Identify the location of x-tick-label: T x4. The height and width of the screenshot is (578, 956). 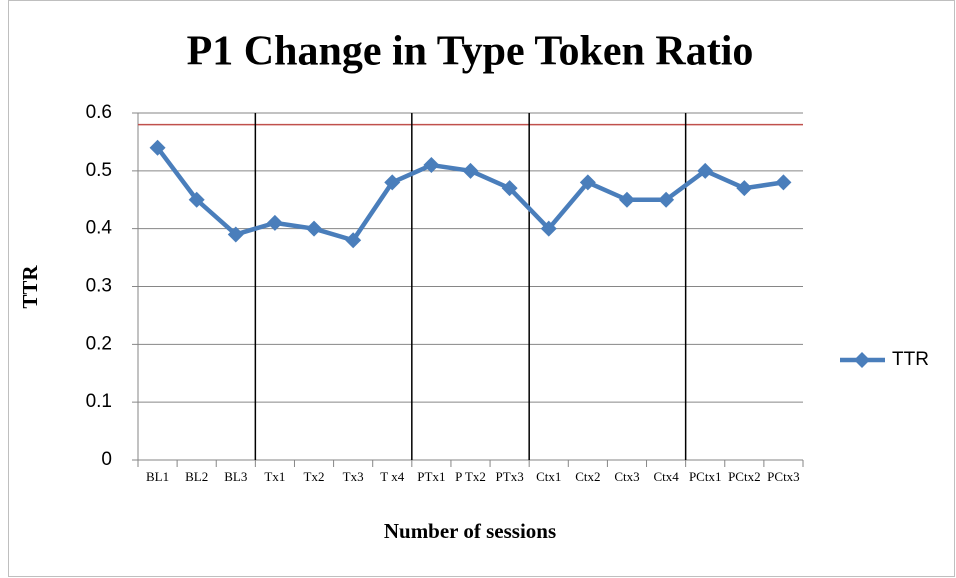
(392, 476).